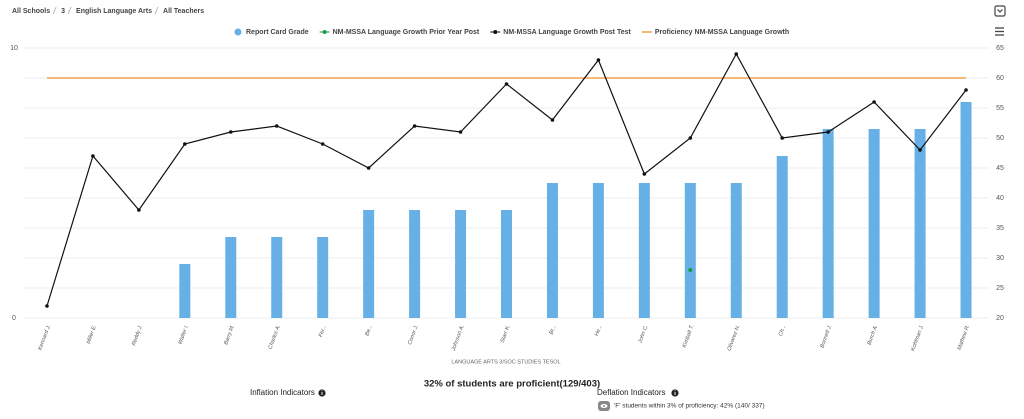 Image resolution: width=1024 pixels, height=419 pixels. I want to click on x-tick-label: Kennard J., so click(44, 337).